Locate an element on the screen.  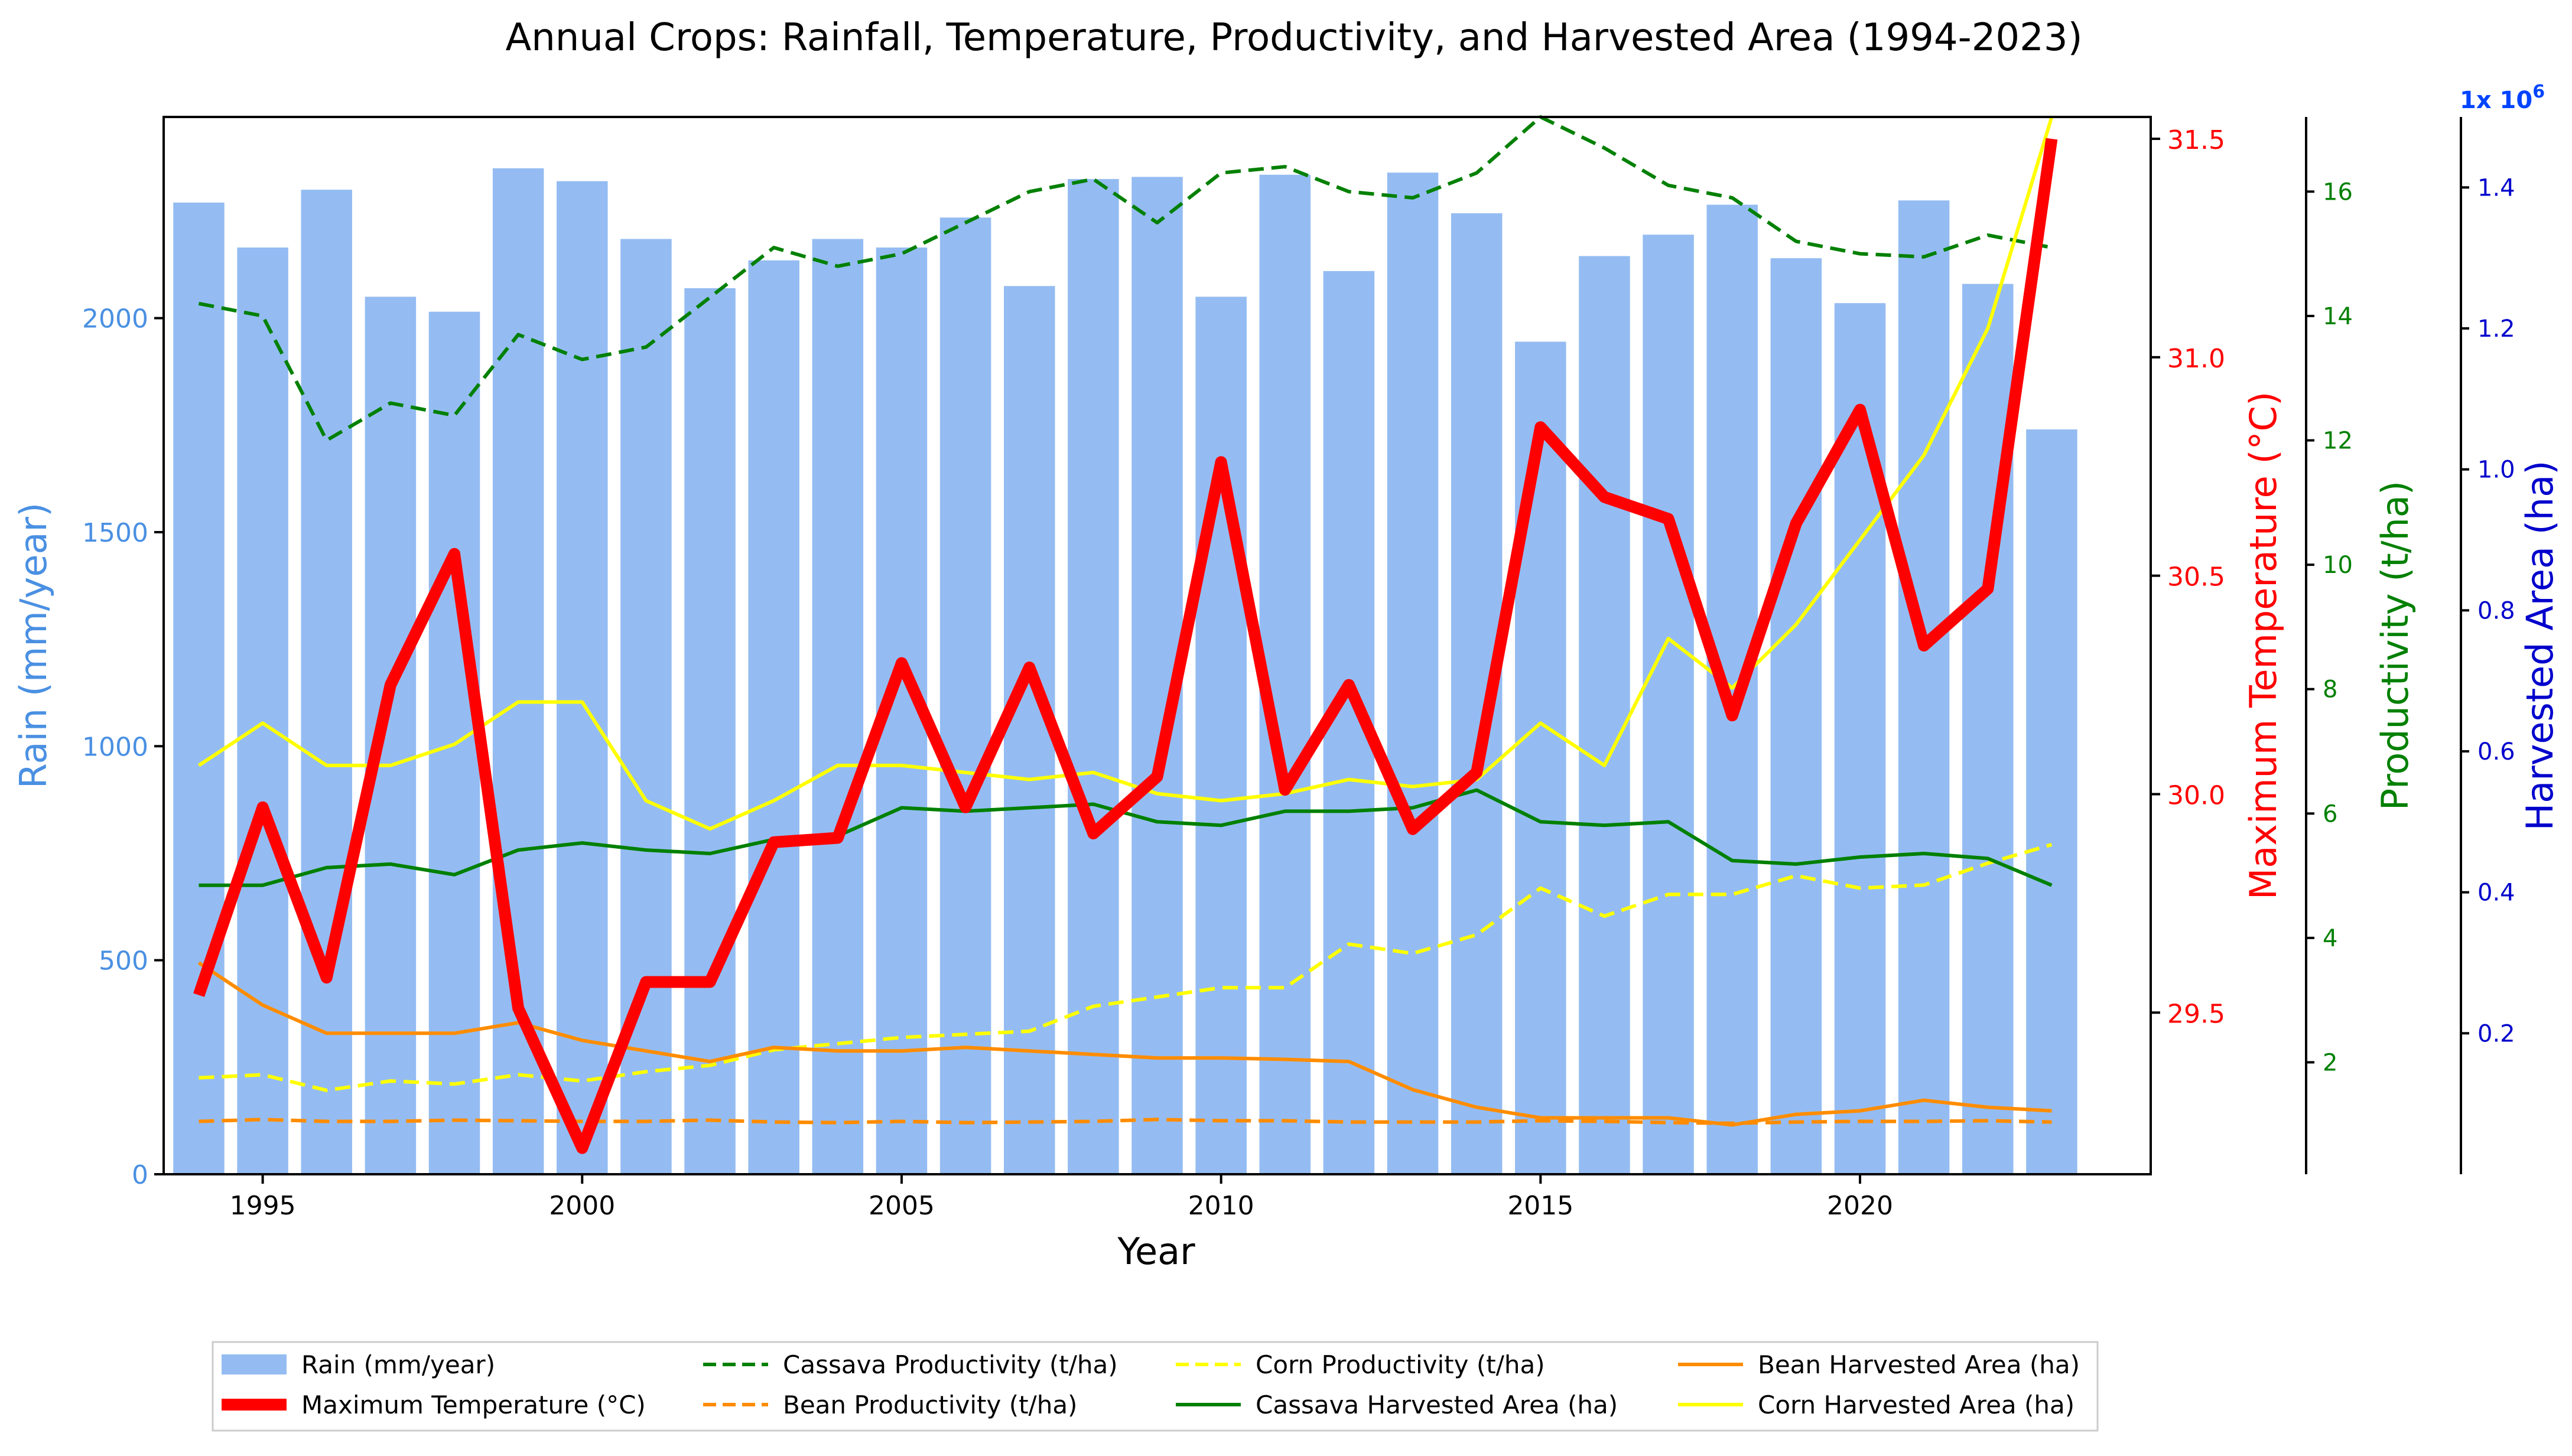
rain-tick-label: 1500 is located at coordinates (115, 533).